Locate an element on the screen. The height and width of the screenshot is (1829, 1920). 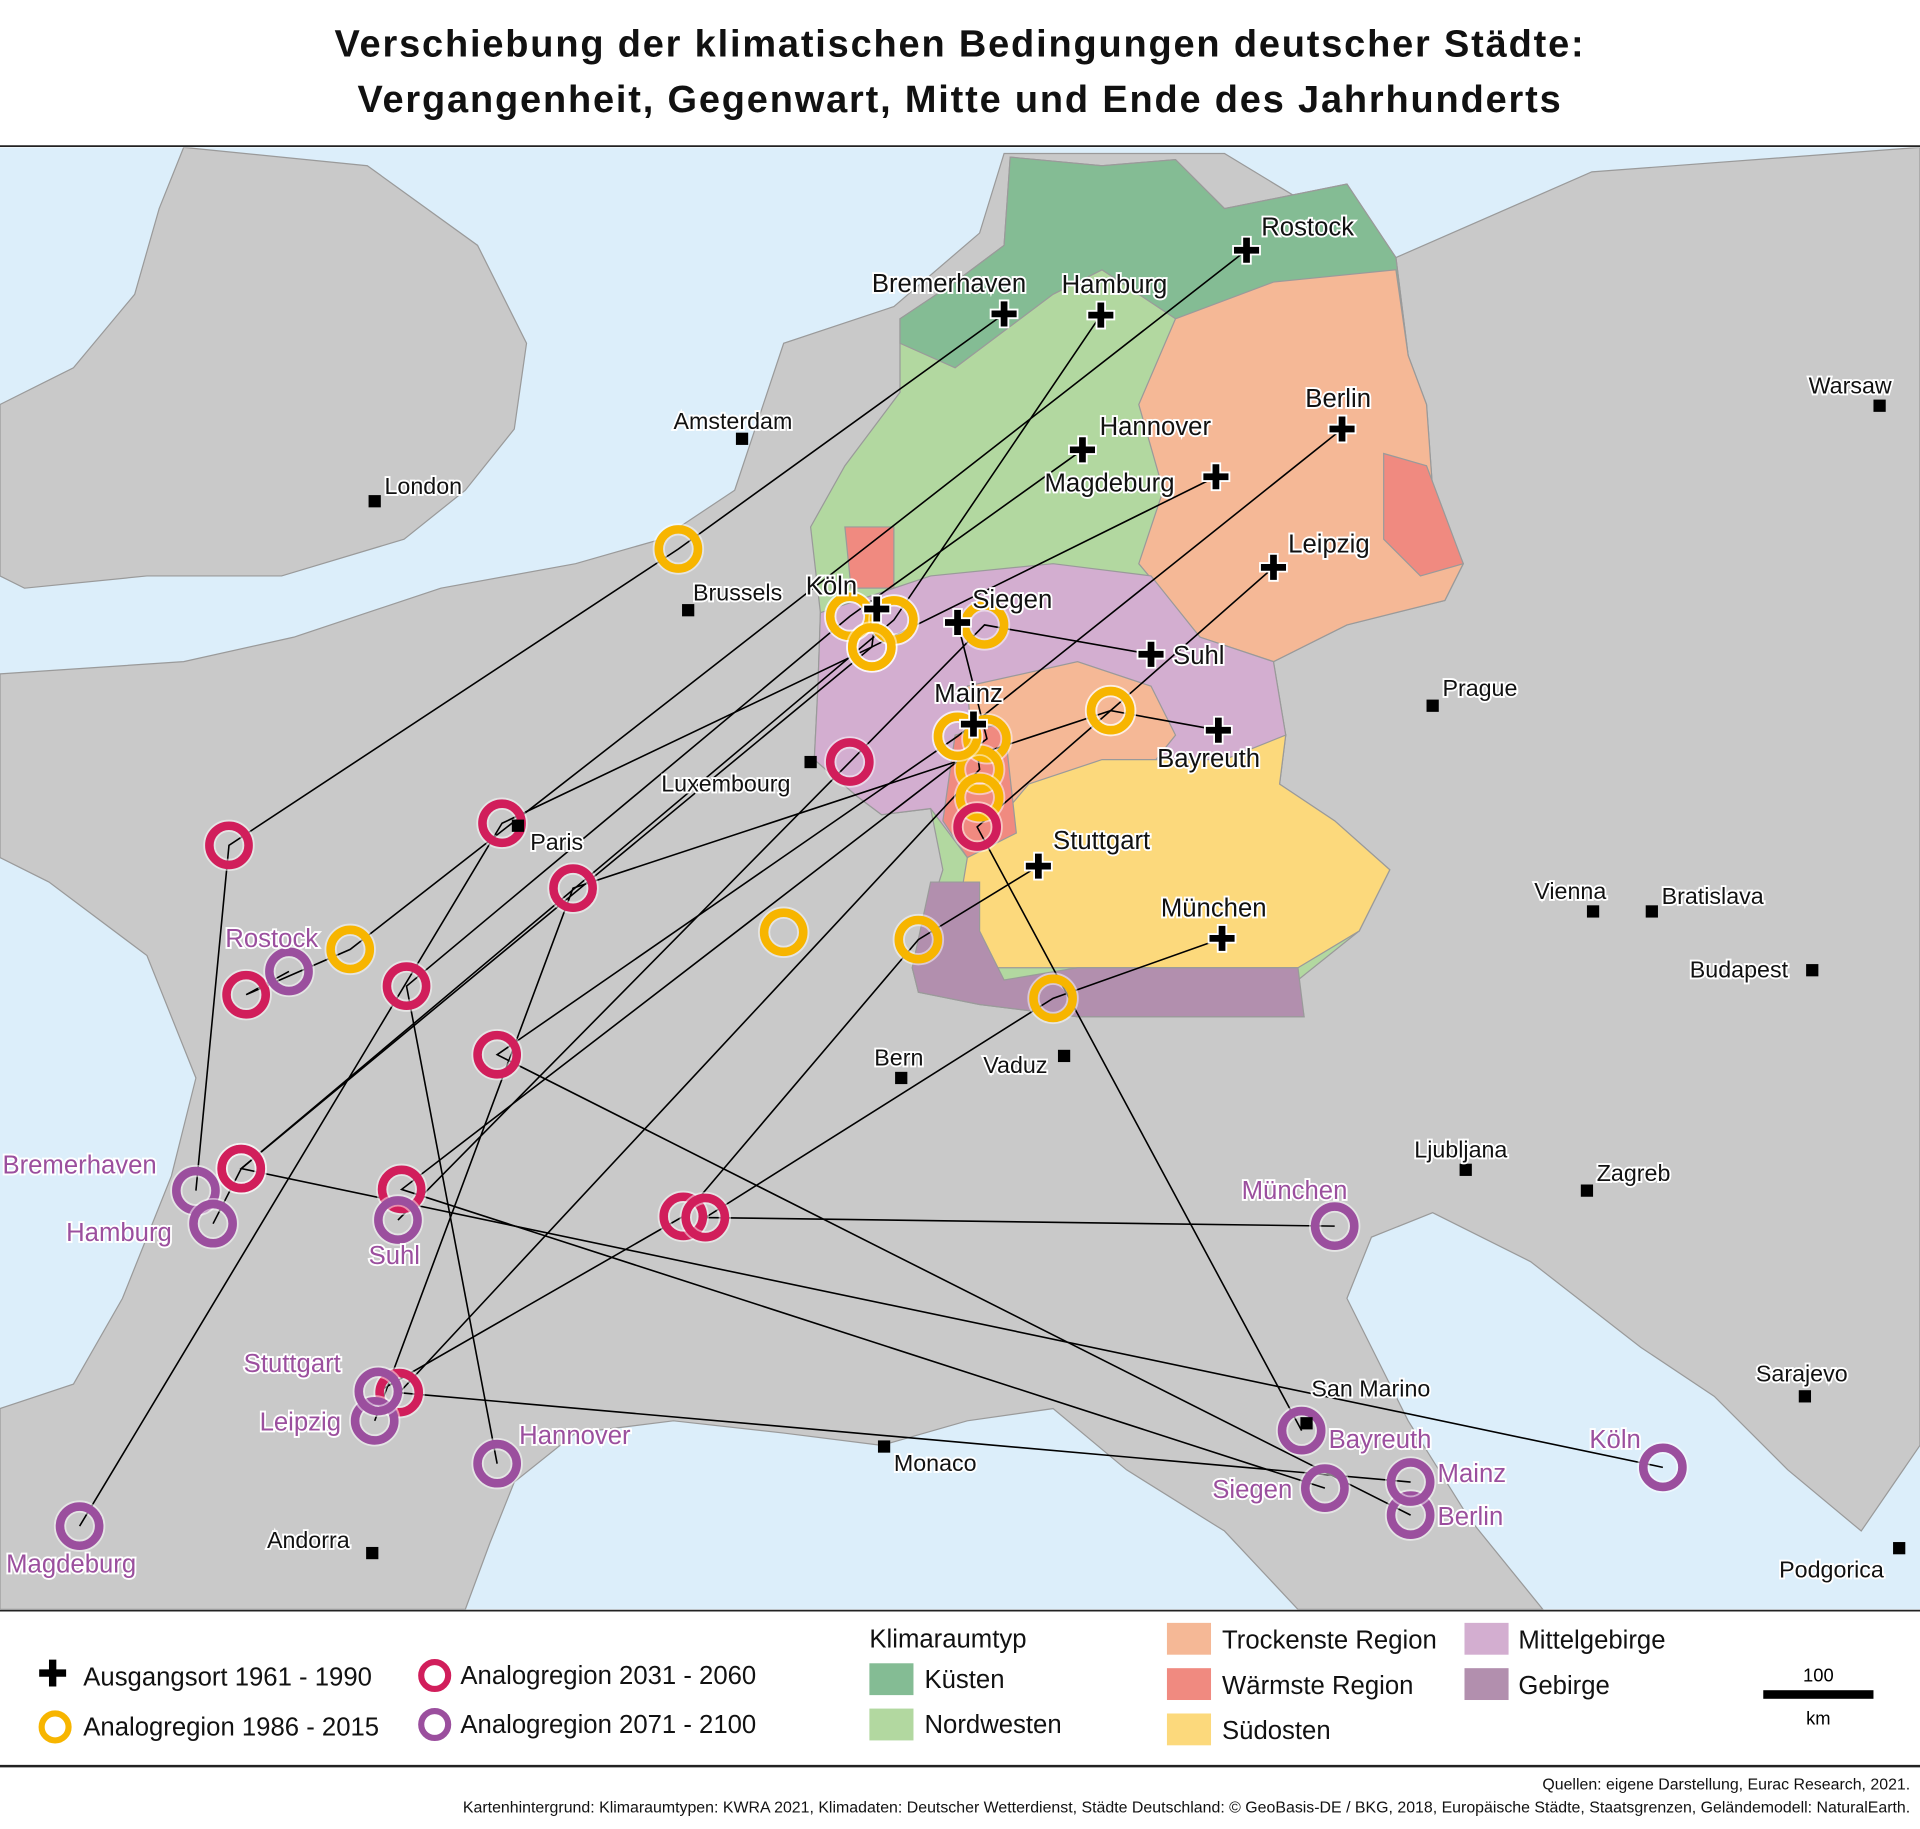
capital-label: San Marino is located at coordinates (1370, 1388).